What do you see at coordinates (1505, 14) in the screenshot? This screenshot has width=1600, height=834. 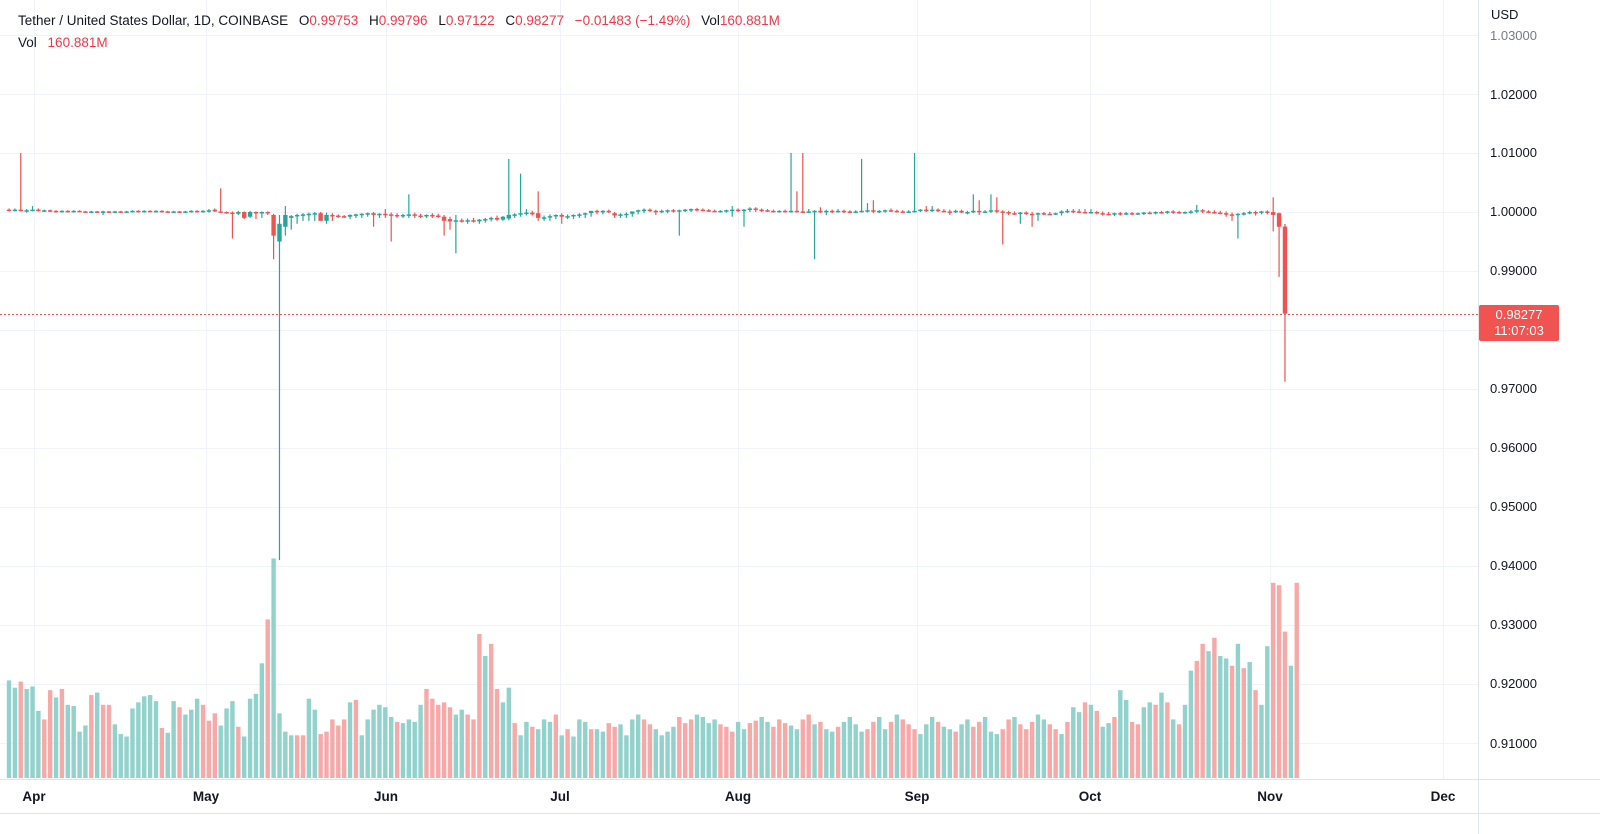 I see `currency-label: USD` at bounding box center [1505, 14].